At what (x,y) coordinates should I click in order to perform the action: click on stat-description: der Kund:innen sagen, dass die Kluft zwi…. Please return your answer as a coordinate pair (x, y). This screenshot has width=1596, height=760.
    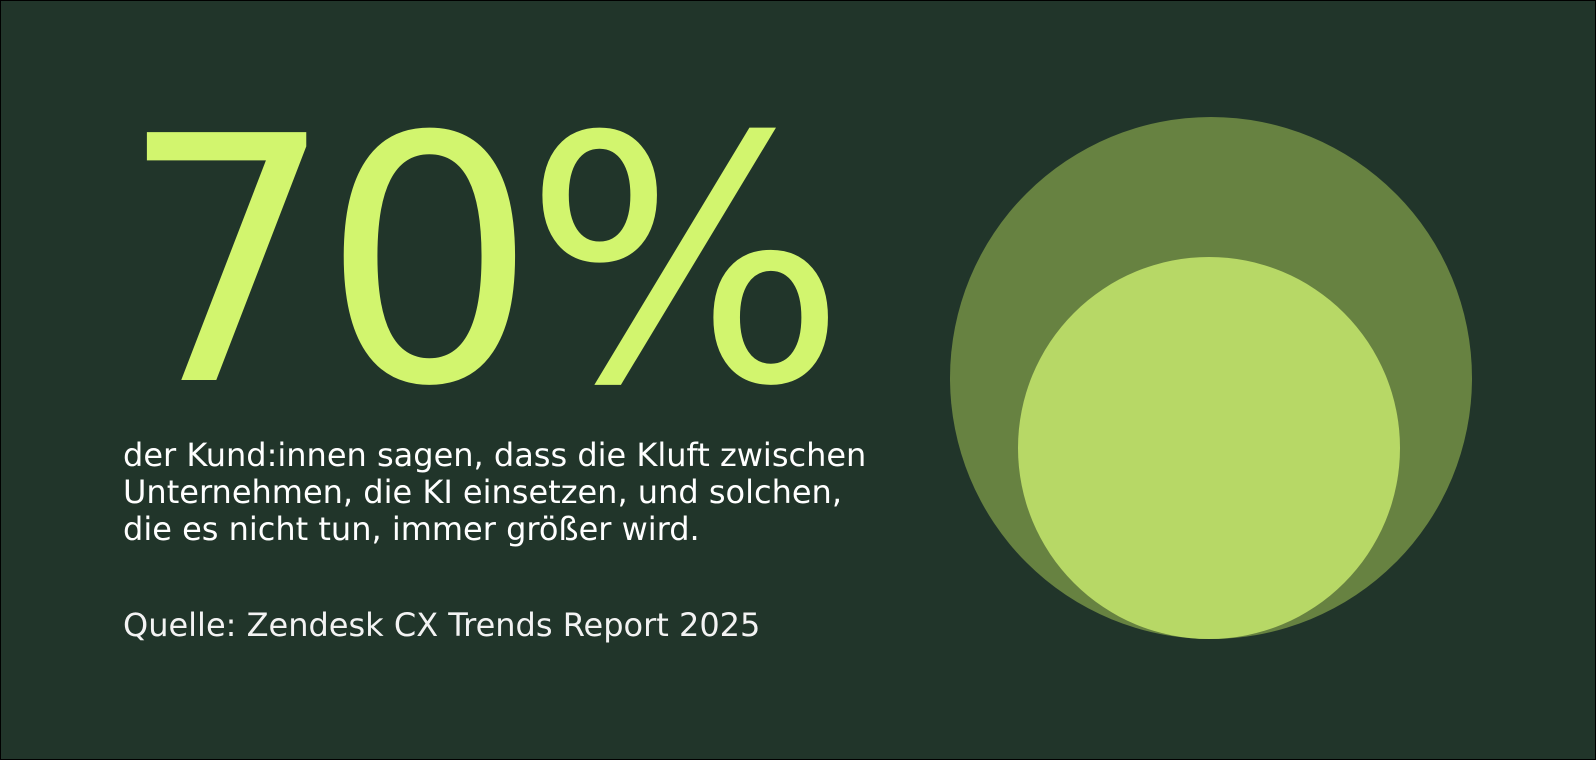
    Looking at the image, I should click on (495, 492).